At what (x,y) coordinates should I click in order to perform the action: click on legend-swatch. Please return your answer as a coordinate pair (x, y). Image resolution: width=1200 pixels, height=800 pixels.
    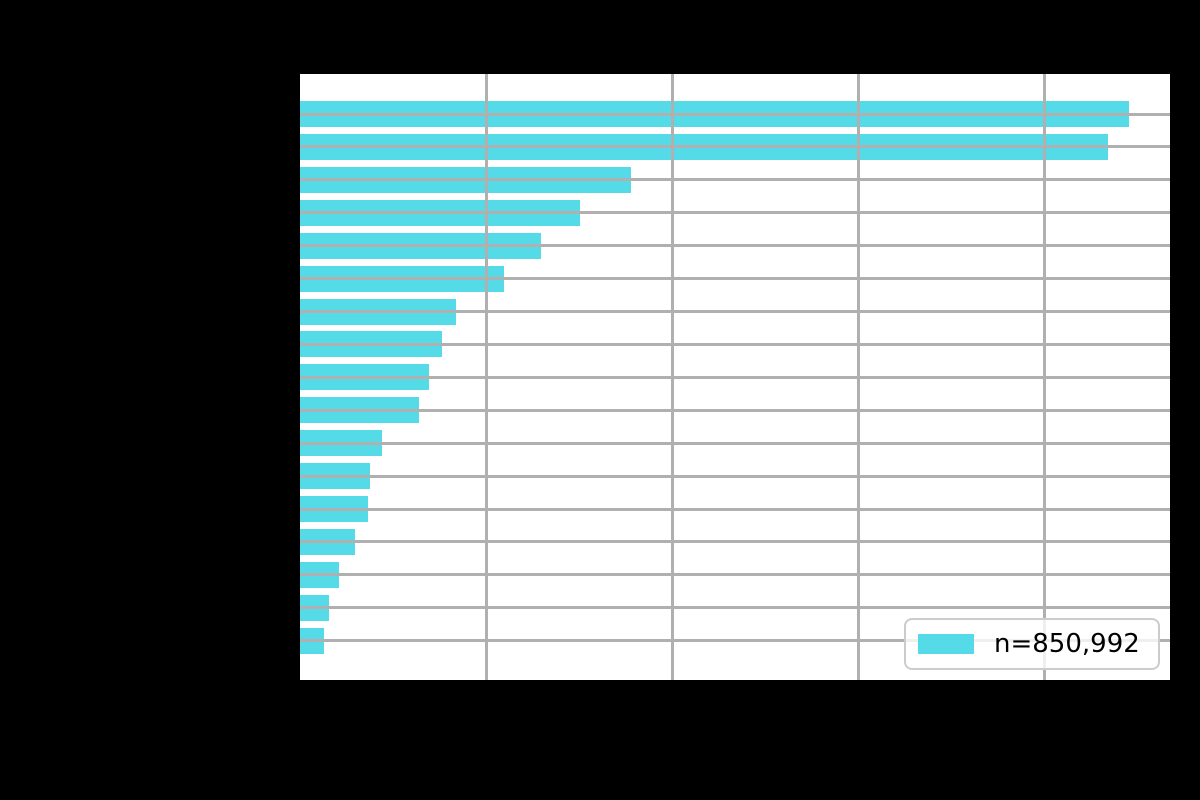
    Looking at the image, I should click on (946, 644).